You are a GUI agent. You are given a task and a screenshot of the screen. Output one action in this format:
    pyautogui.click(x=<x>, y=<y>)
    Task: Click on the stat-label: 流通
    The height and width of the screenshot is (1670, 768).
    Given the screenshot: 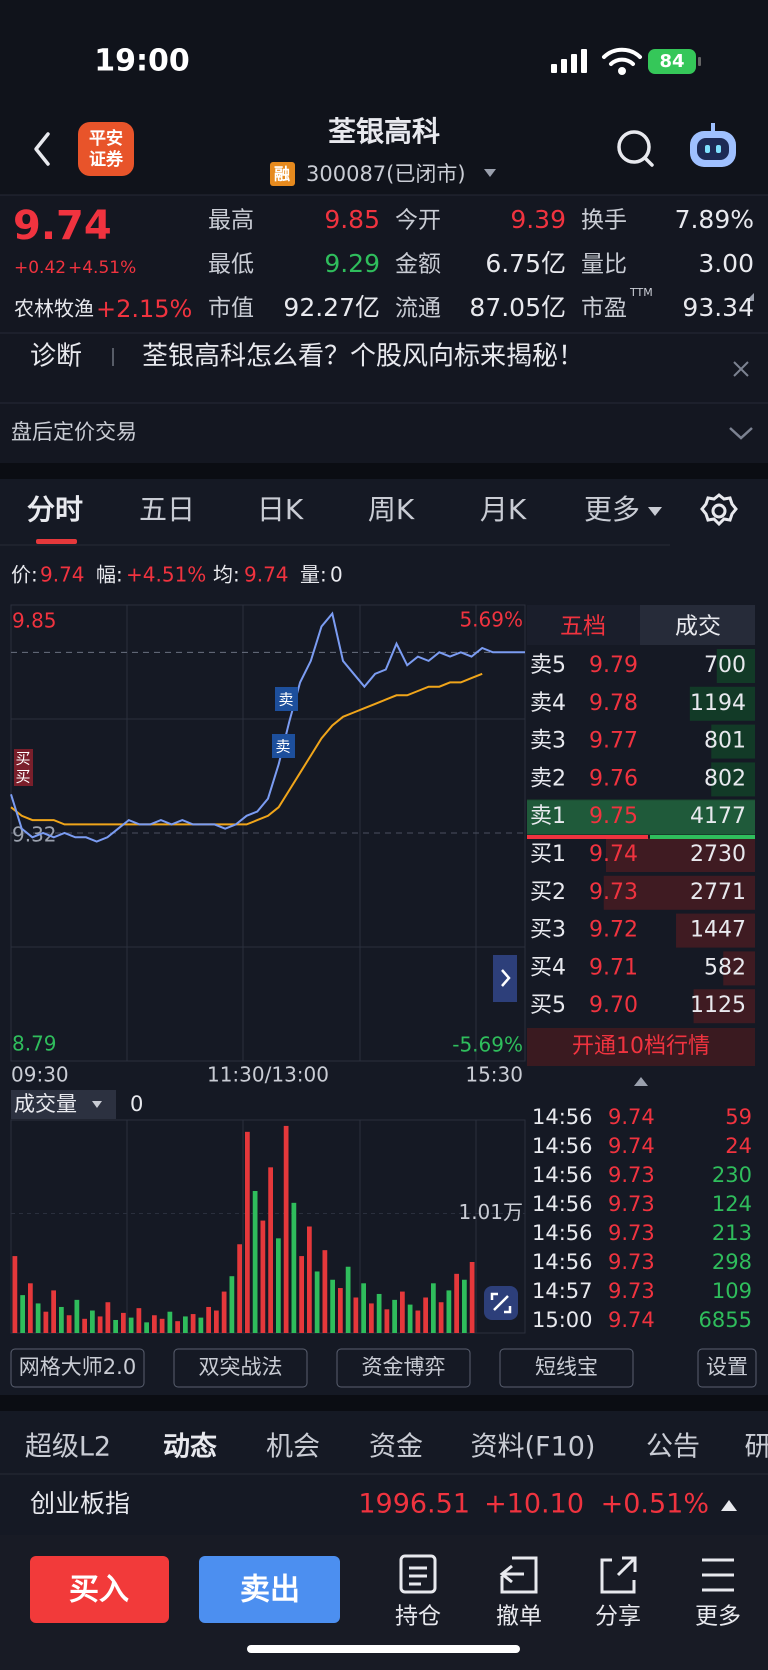 What is the action you would take?
    pyautogui.click(x=418, y=309)
    